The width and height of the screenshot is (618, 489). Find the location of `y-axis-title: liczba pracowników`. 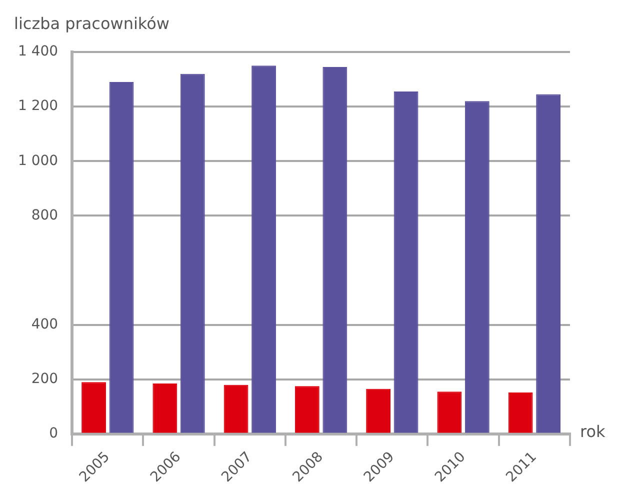

y-axis-title: liczba pracowników is located at coordinates (92, 23).